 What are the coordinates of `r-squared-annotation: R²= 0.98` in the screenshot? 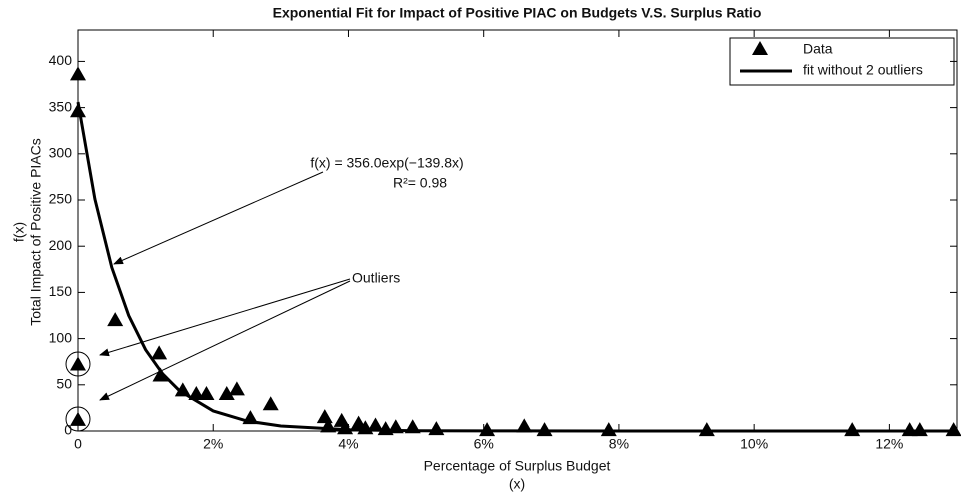 It's located at (420, 183).